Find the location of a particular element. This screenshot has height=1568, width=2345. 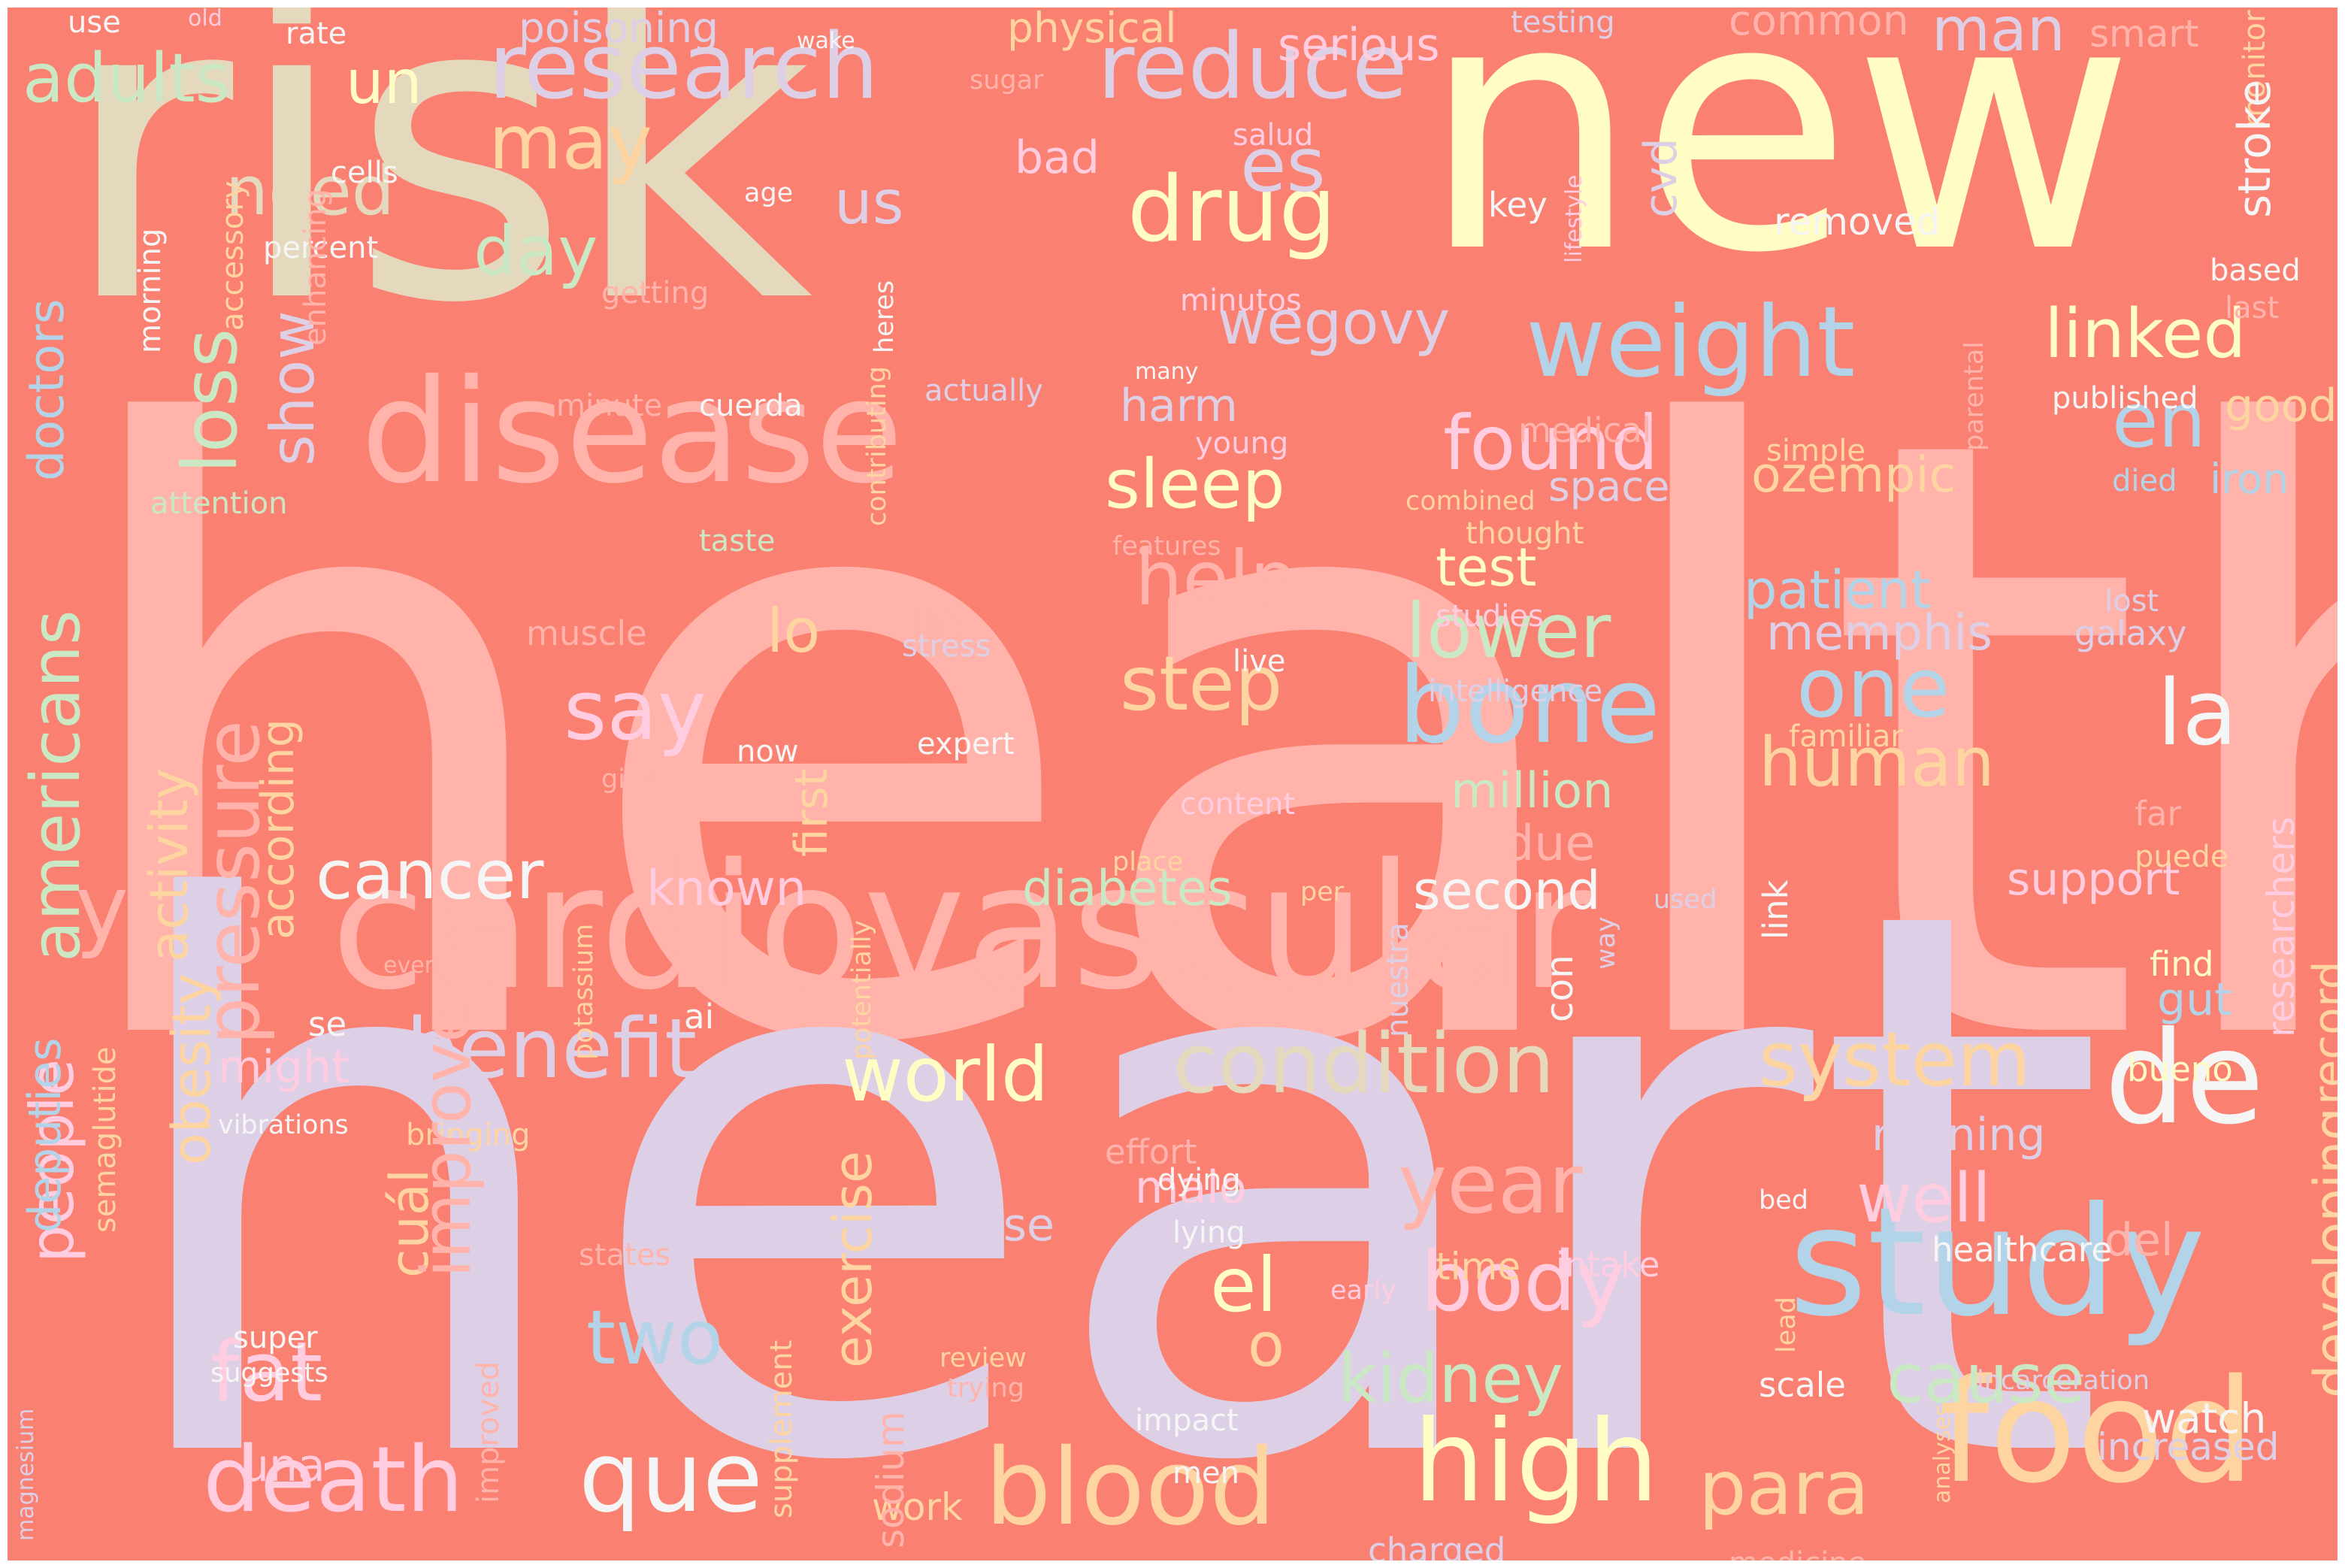

word-published: published is located at coordinates (2125, 398).